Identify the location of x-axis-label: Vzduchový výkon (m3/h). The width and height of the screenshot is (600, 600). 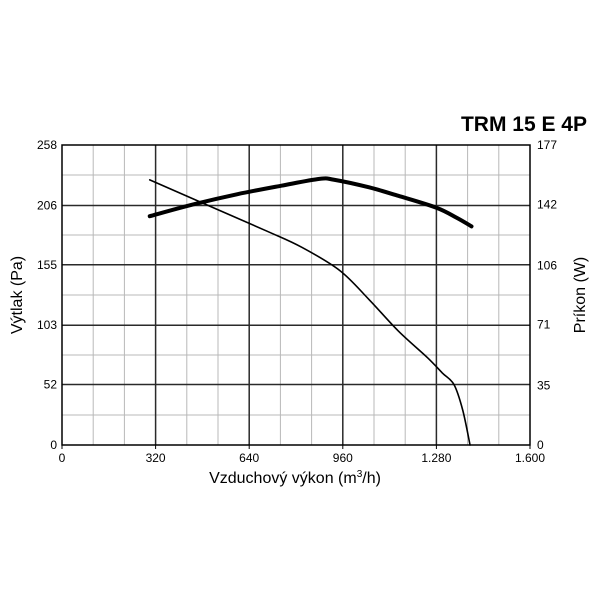
(295, 478).